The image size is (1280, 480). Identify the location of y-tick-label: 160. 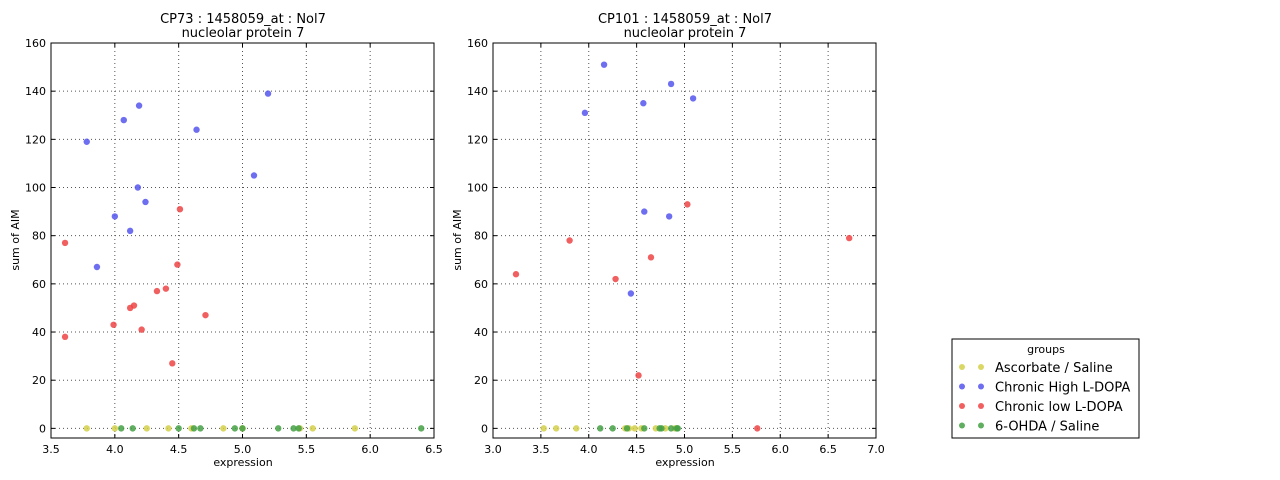
(477, 43).